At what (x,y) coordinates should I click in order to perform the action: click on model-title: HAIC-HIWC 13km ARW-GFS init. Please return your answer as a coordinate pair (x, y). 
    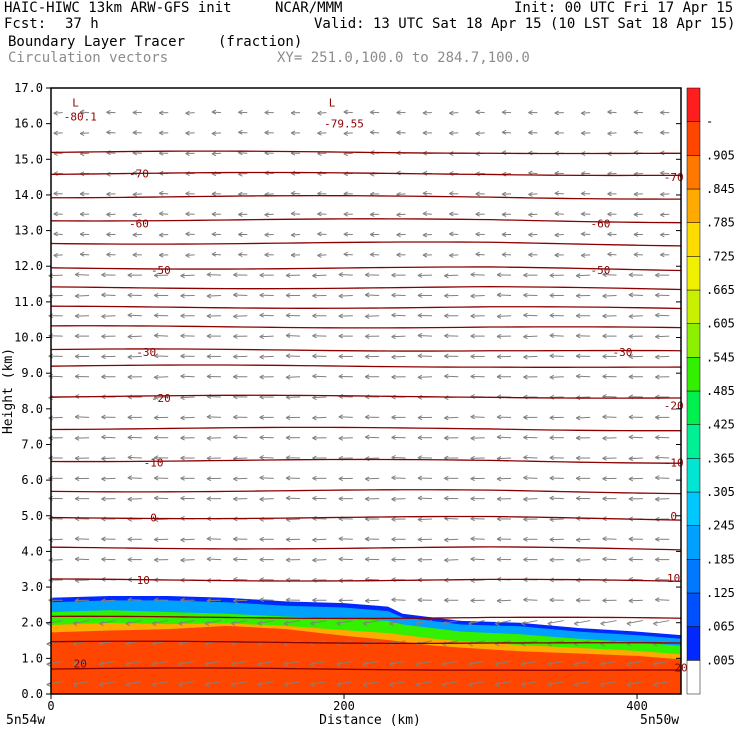
    Looking at the image, I should click on (118, 8).